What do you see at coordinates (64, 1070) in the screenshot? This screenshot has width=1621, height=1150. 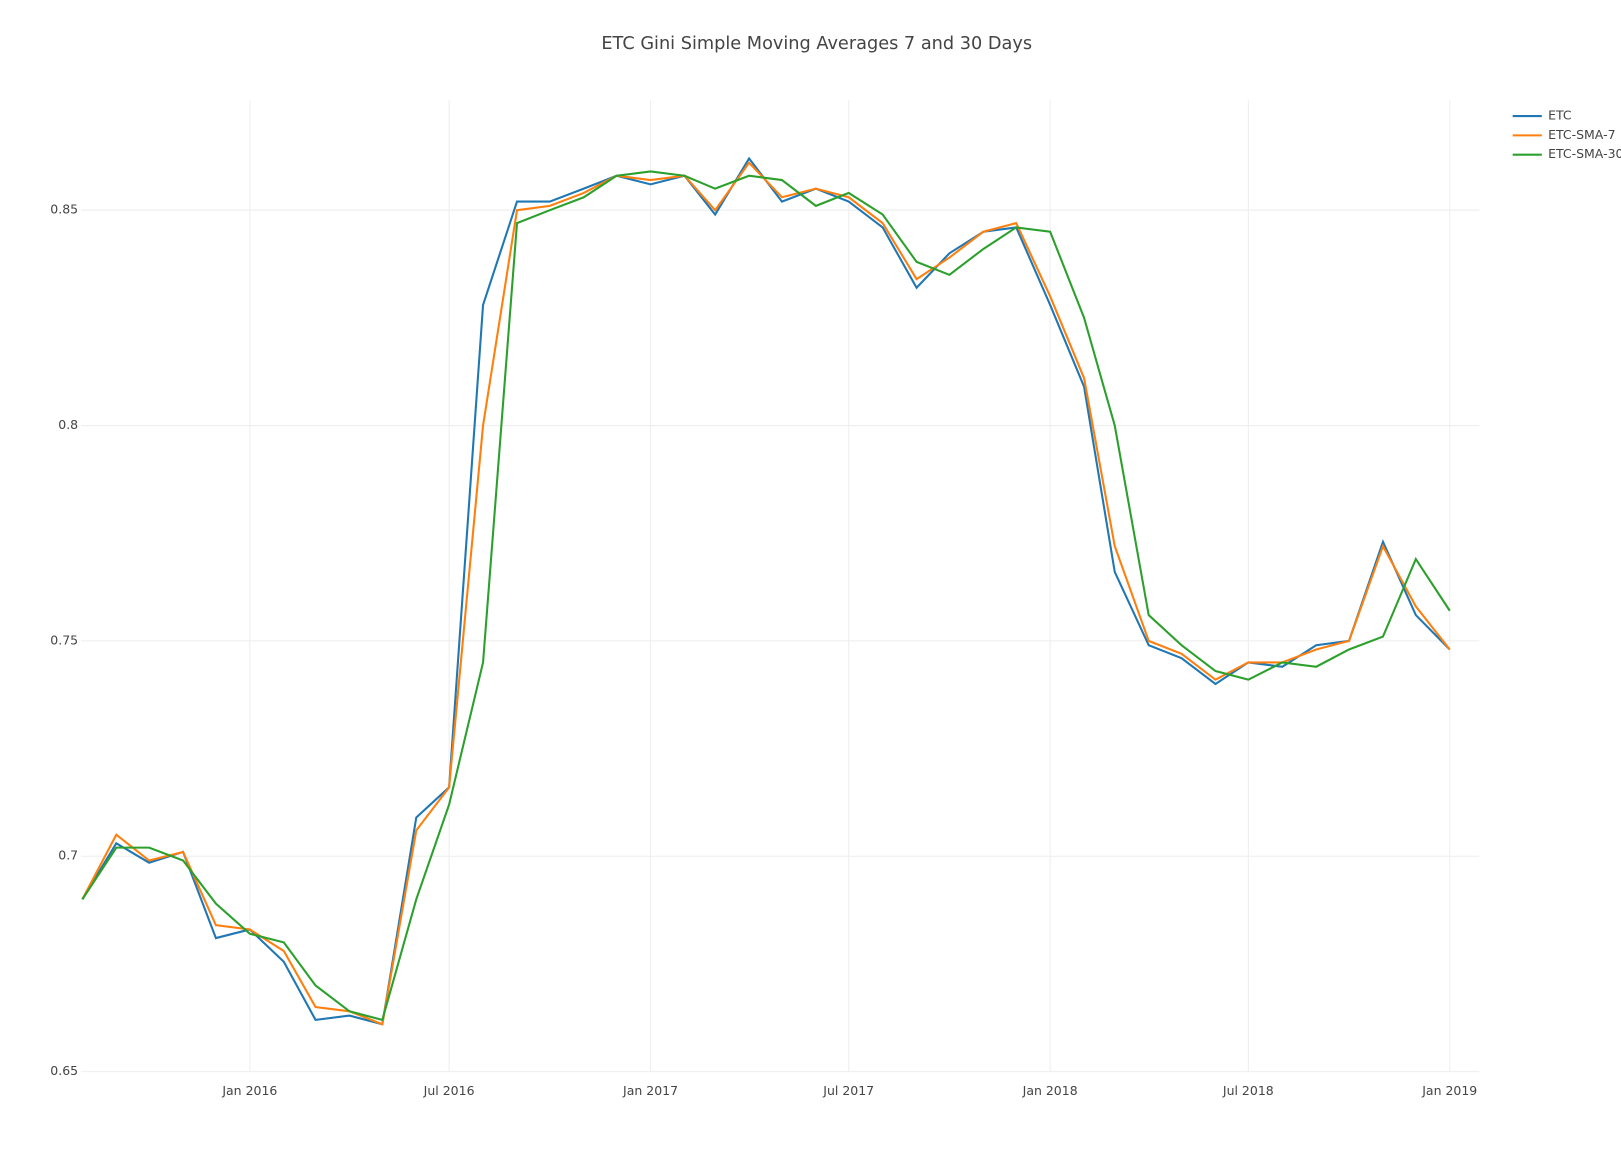 I see `y-tick-label: 0.65` at bounding box center [64, 1070].